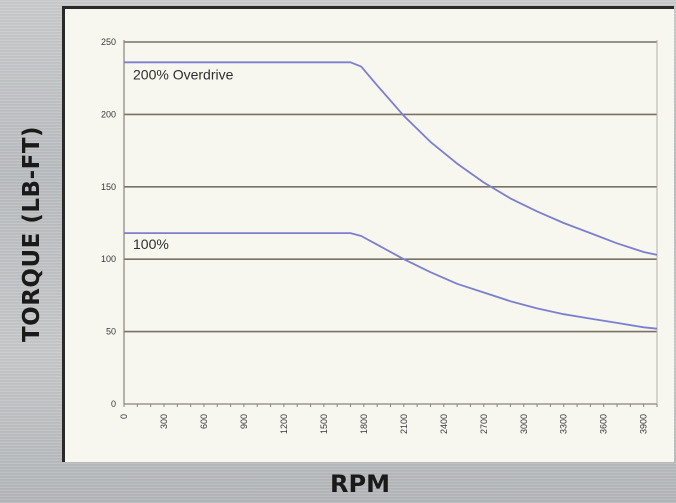  What do you see at coordinates (108, 223) in the screenshot?
I see `y-tick-labels: 0 50 100 150 200 250` at bounding box center [108, 223].